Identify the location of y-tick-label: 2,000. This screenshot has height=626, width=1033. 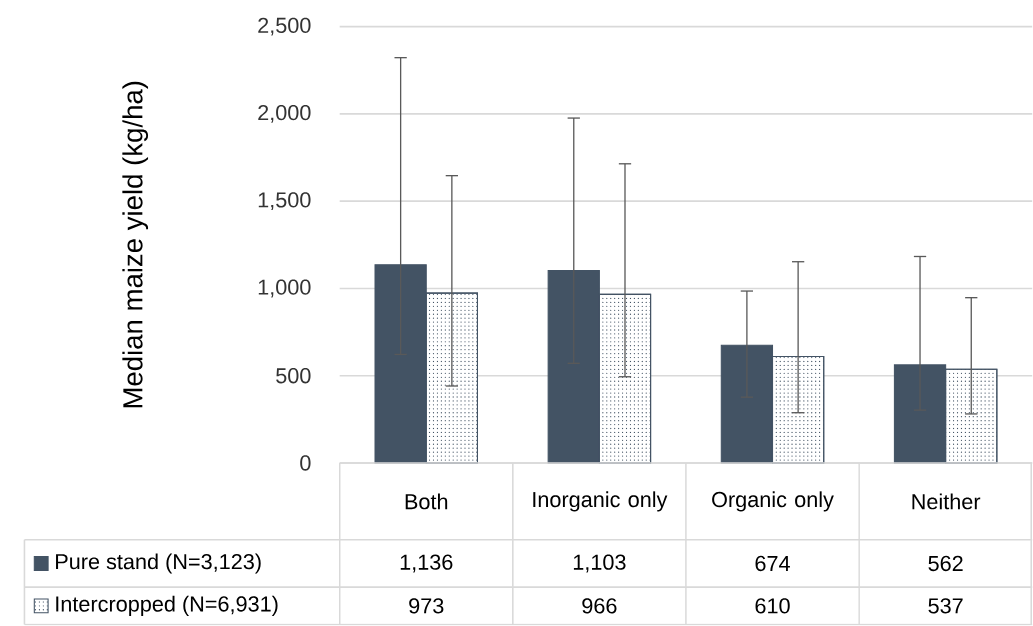
(284, 114).